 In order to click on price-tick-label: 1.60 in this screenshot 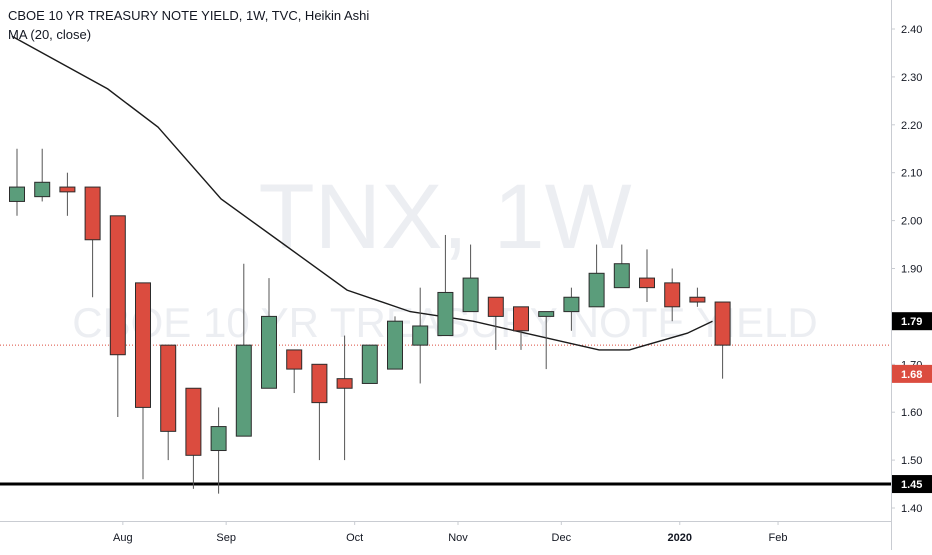, I will do `click(911, 413)`.